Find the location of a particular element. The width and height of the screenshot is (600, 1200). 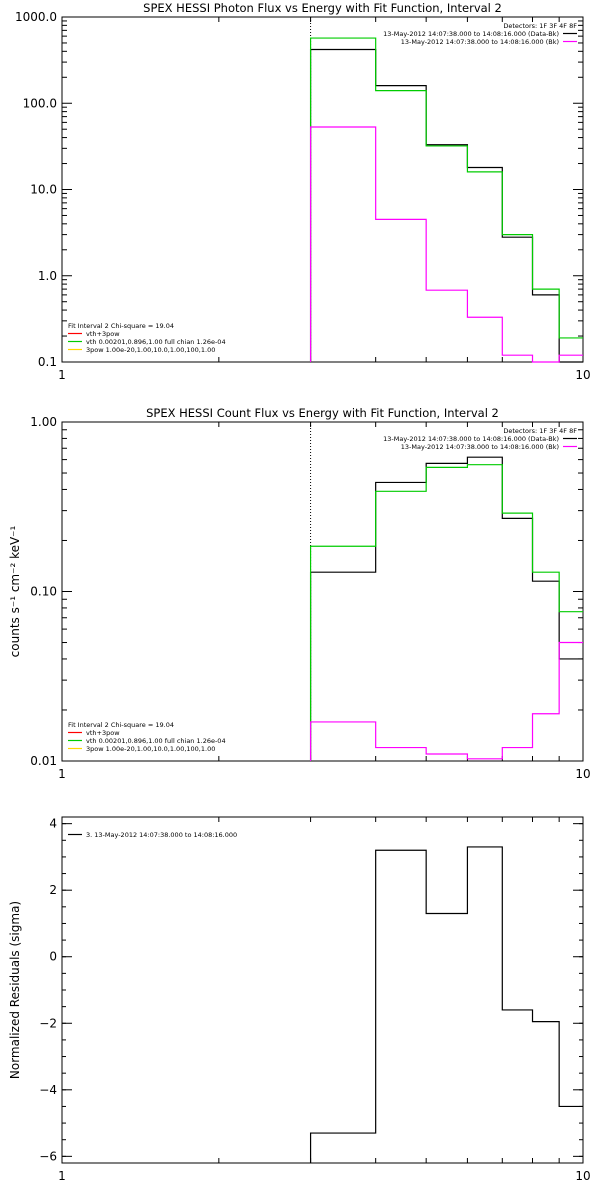

y-tick-label: 1.0 is located at coordinates (47, 276).